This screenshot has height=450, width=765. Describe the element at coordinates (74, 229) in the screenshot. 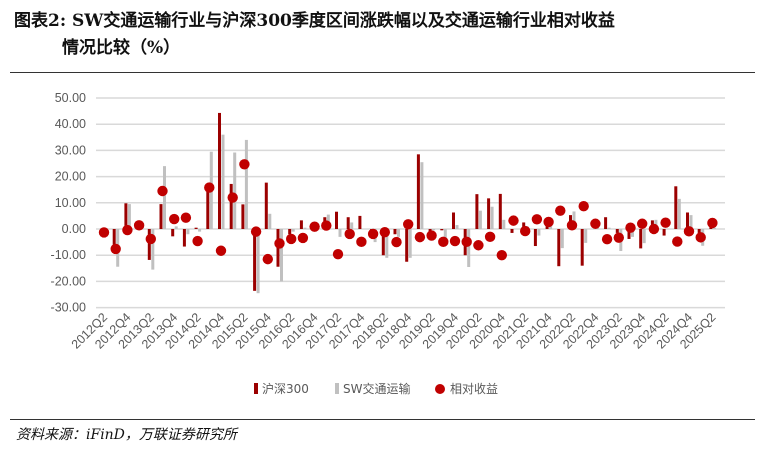

I see `y-tick-label: 0.00` at that location.